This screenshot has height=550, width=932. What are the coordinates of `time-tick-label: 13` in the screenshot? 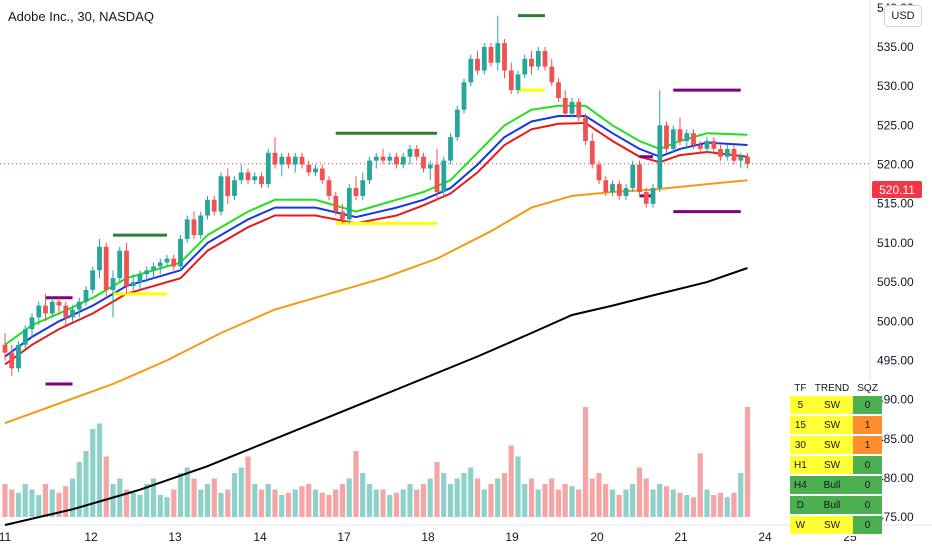 It's located at (175, 537).